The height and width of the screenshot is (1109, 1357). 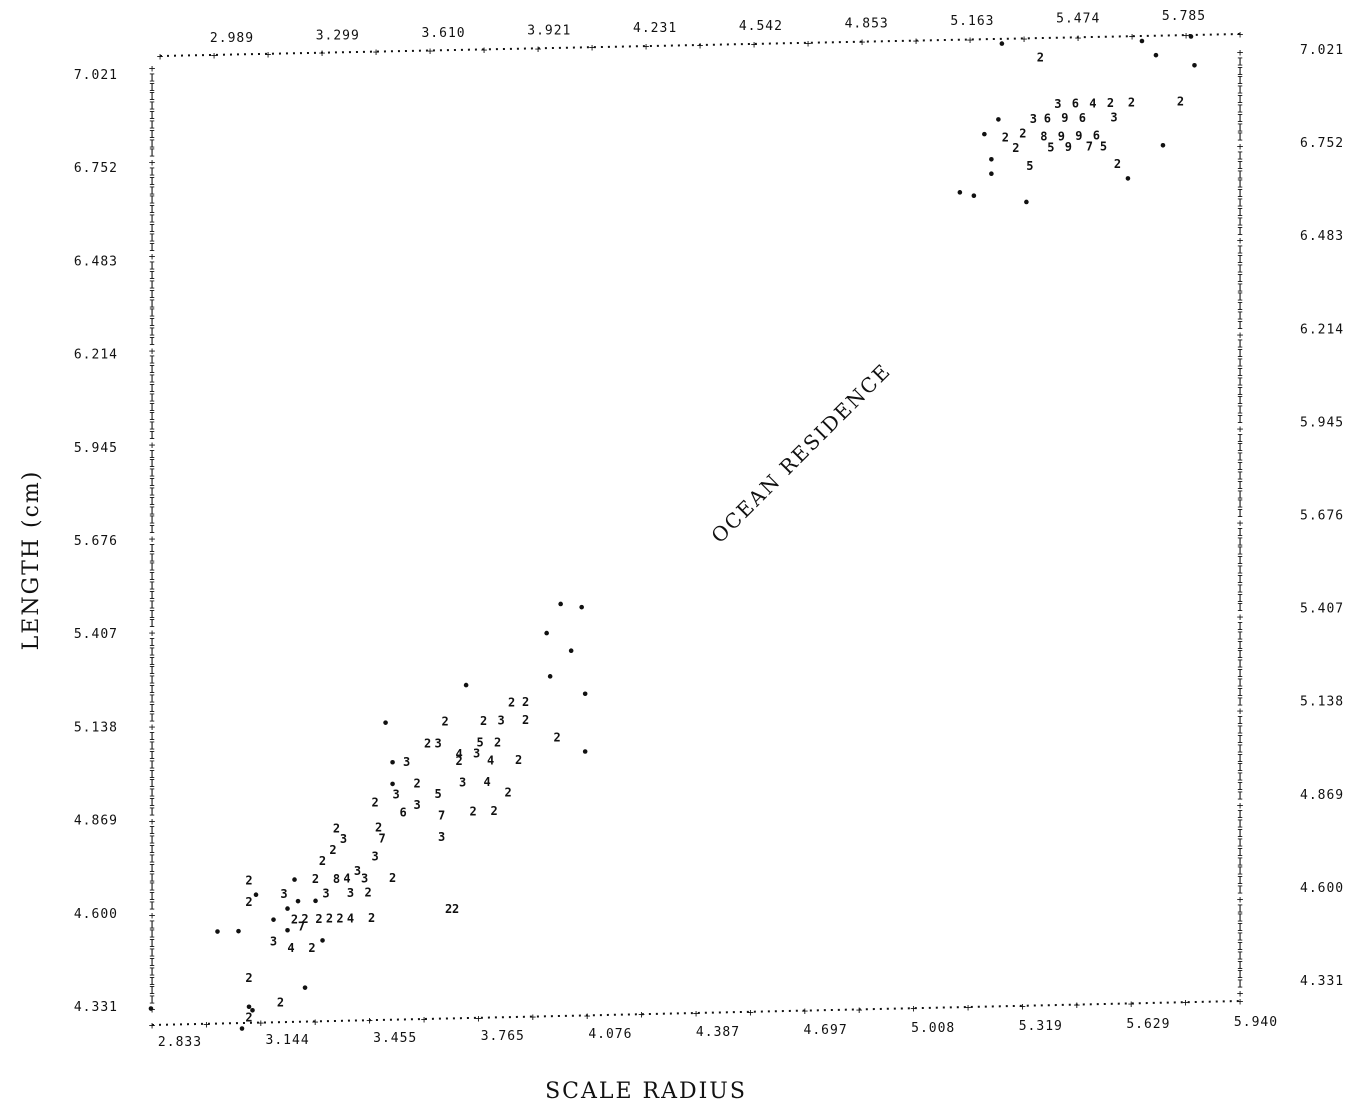 I want to click on x-tick-label-top: 3.921, so click(x=549, y=31).